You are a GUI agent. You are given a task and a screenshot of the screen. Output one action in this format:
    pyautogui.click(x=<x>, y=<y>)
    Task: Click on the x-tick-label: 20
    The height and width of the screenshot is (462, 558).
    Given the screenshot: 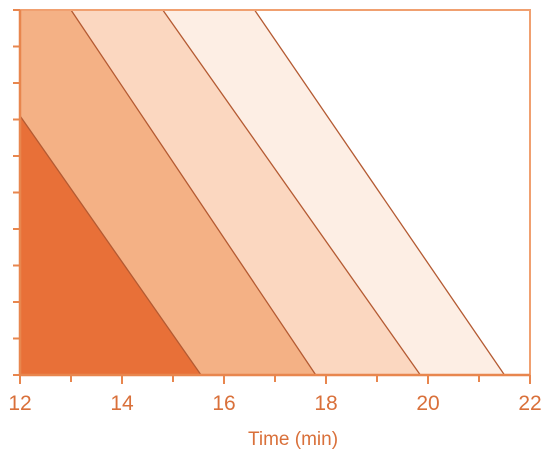 What is the action you would take?
    pyautogui.click(x=427, y=403)
    